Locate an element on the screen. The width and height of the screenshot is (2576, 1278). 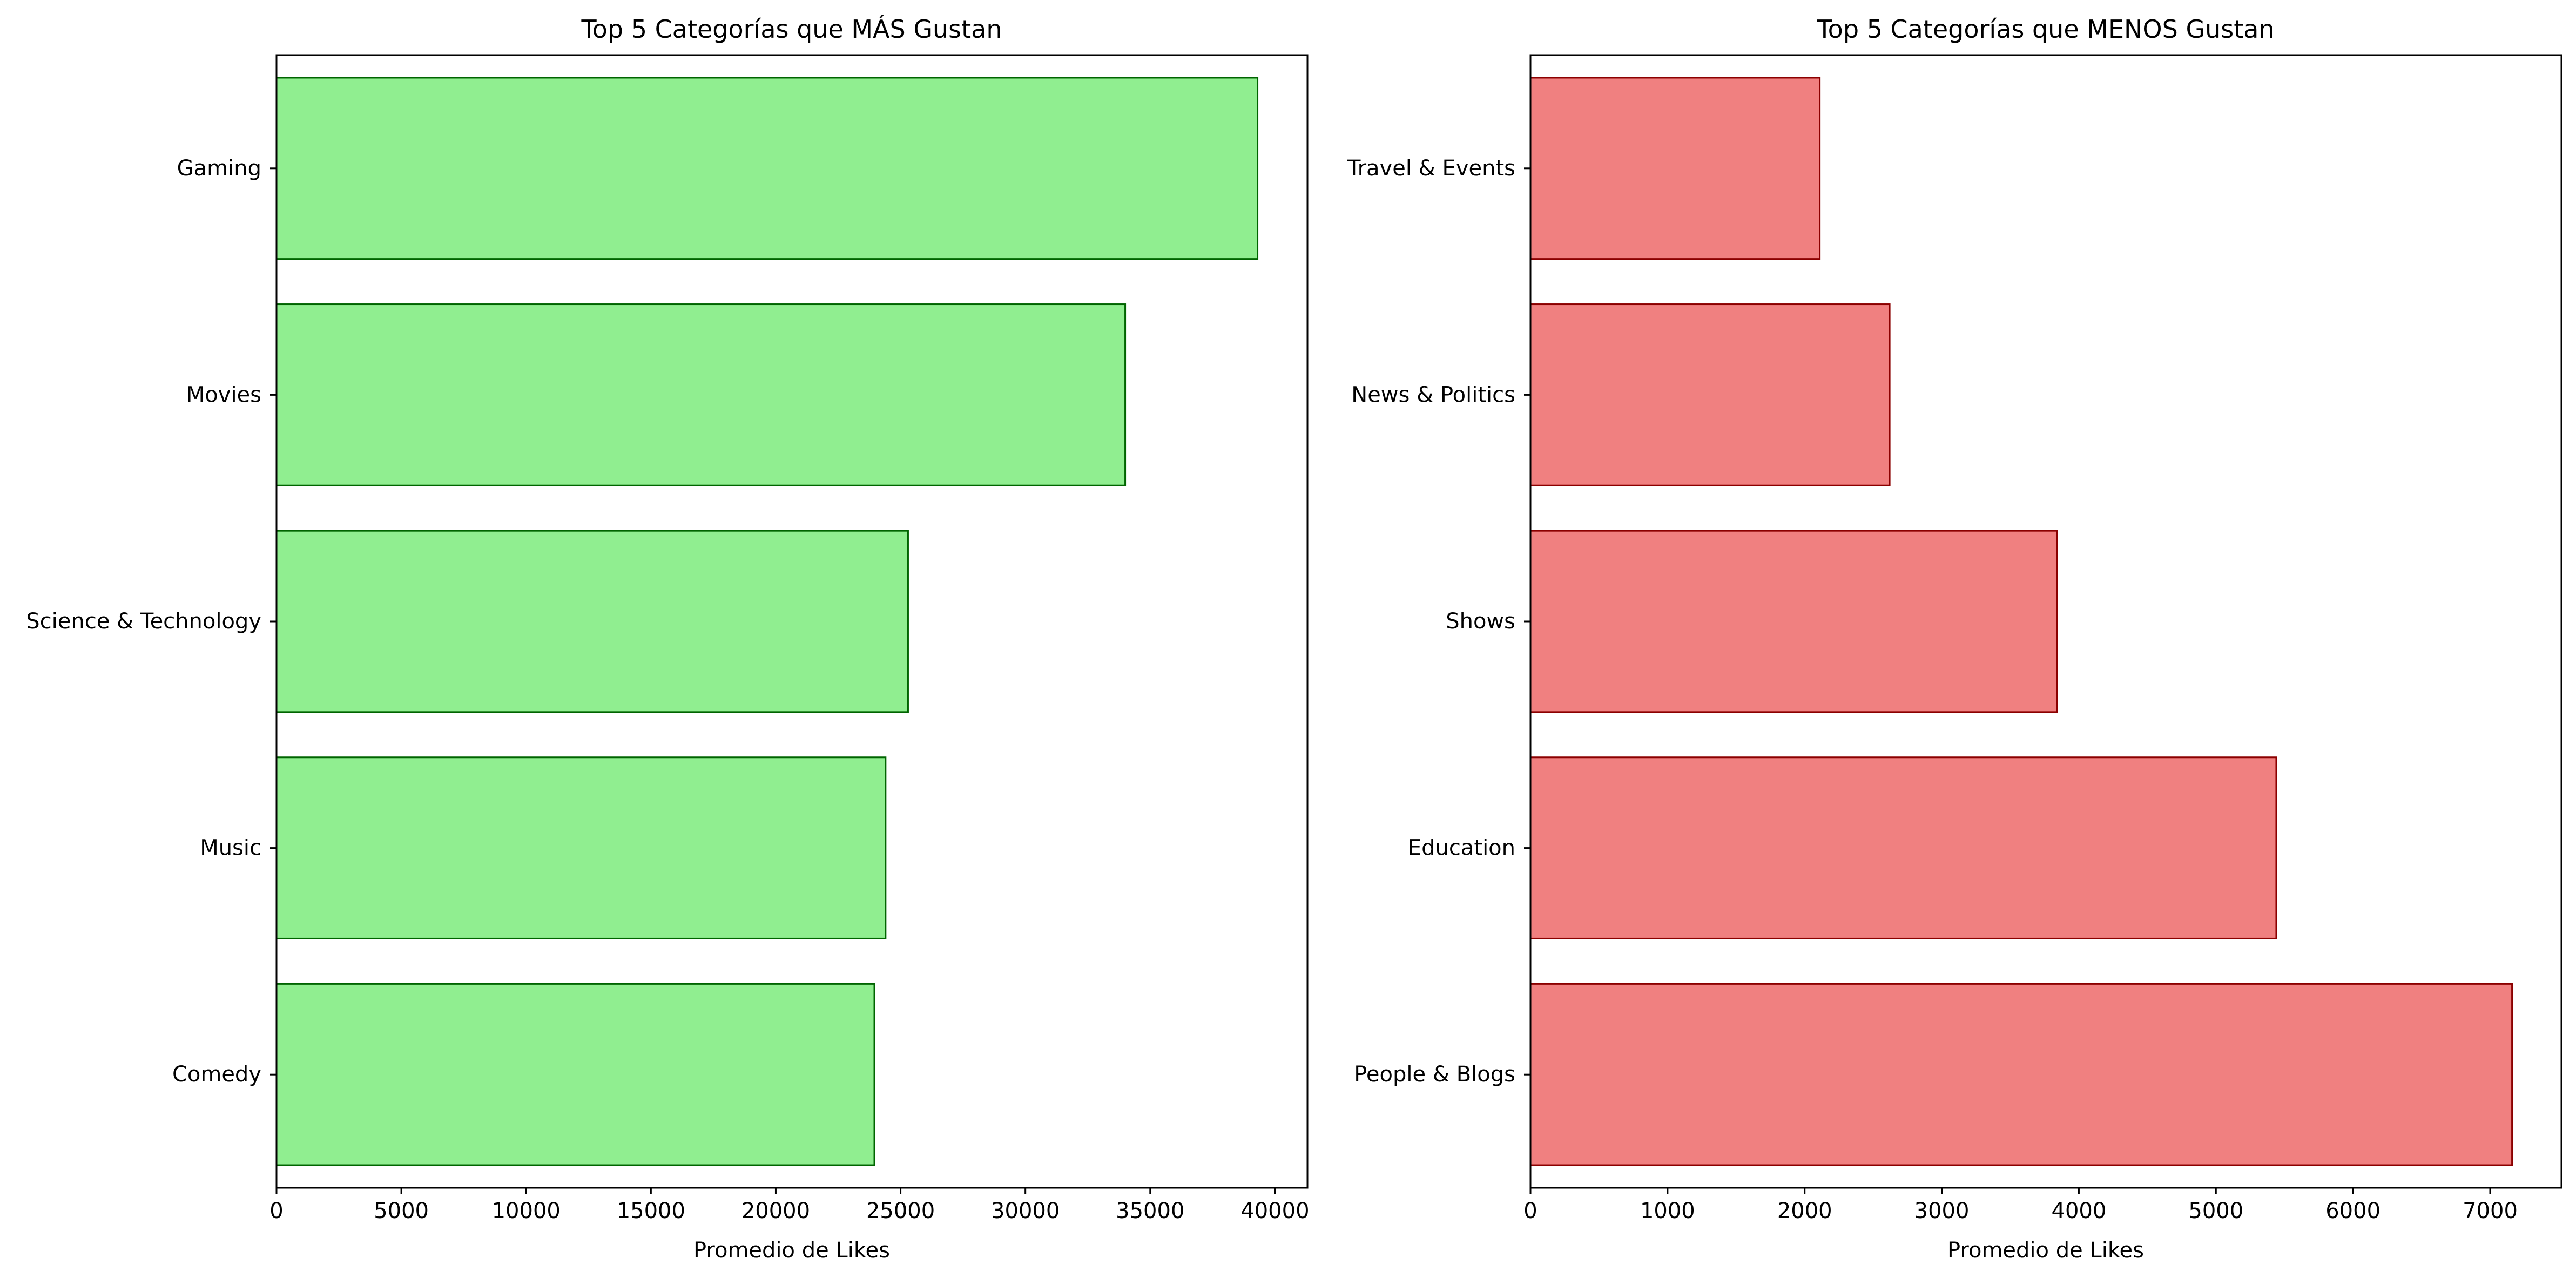
x-tick-label: 3000 is located at coordinates (1942, 1211).